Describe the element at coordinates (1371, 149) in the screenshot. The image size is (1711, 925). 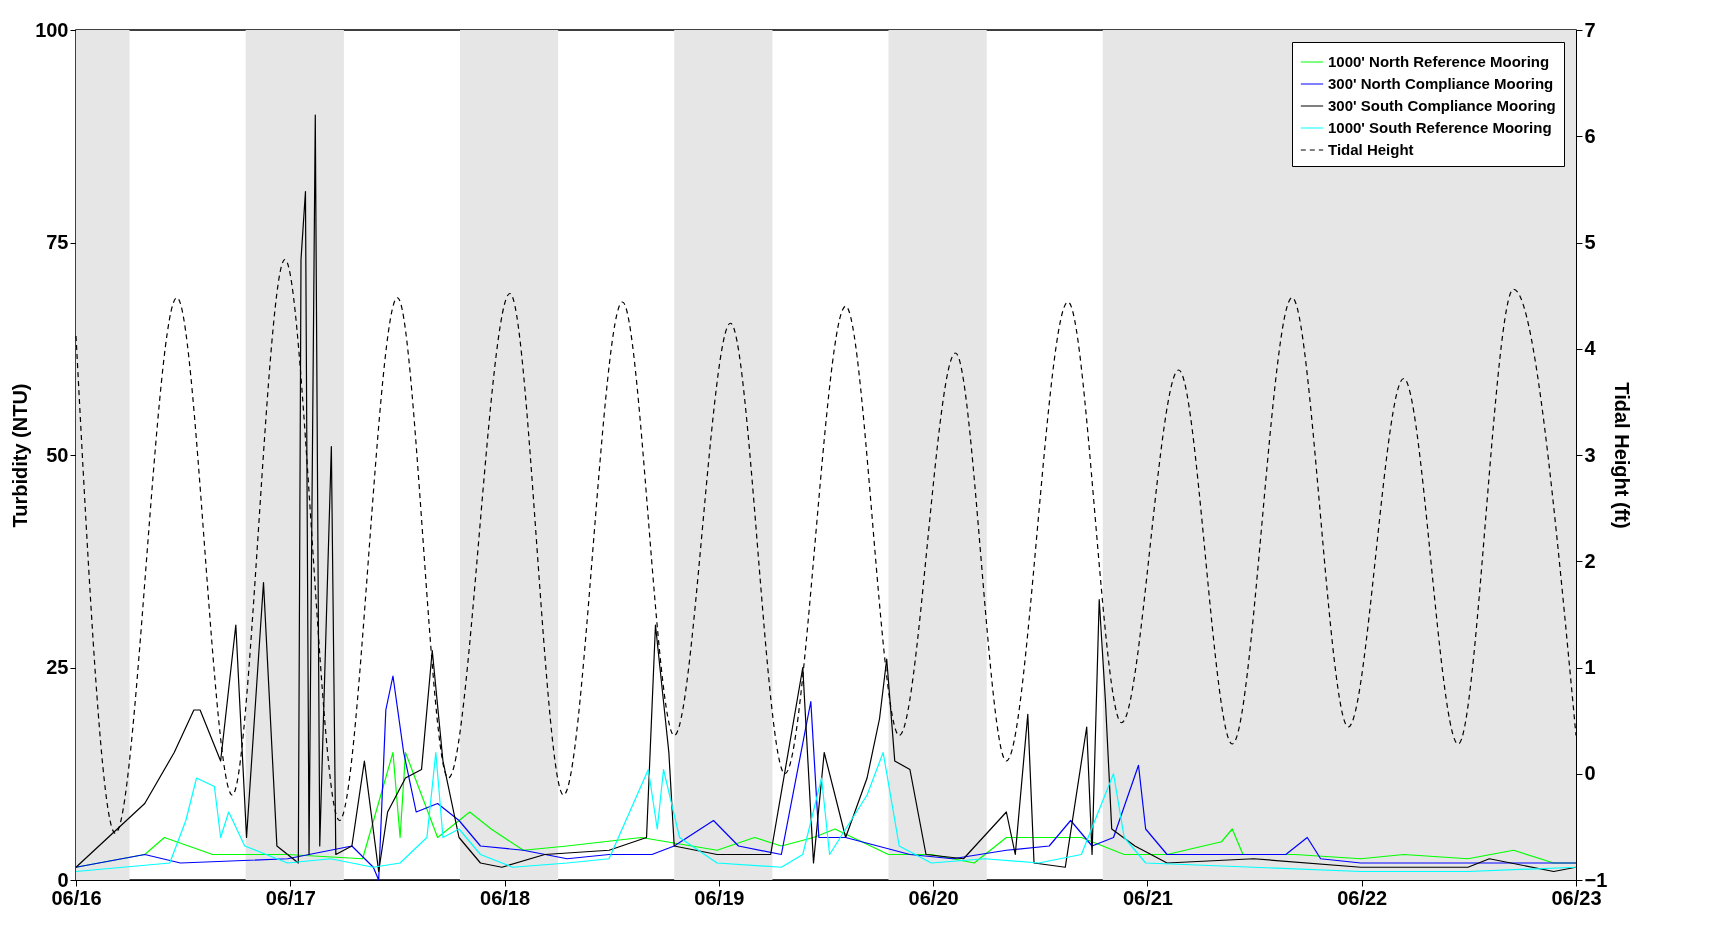
I see `legend-label: Tidal Height` at that location.